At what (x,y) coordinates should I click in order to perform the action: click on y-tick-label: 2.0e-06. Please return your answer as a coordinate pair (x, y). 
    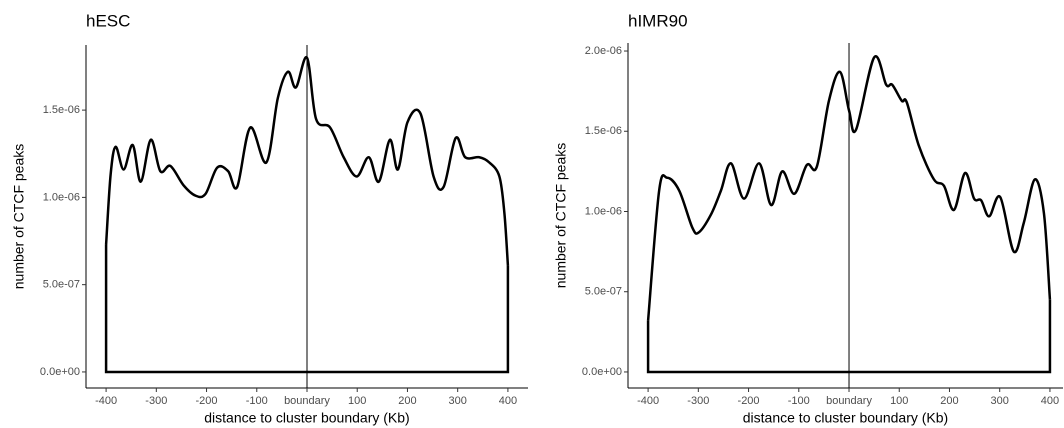
    Looking at the image, I should click on (603, 51).